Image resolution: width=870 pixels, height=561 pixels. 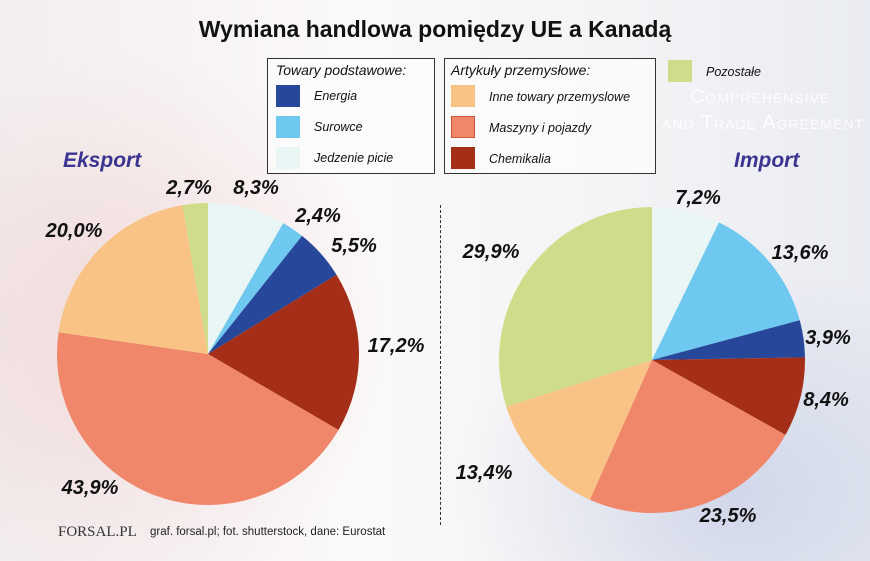 I want to click on import-slice-inne-towary-przemyslowe, so click(x=579, y=430).